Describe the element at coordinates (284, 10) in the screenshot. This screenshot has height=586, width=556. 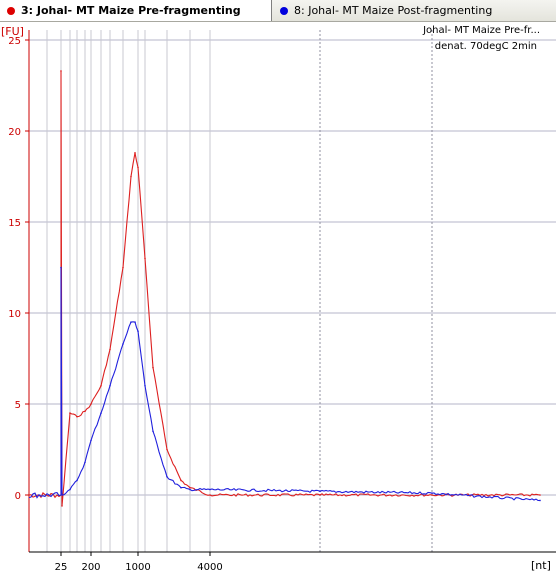
I see `sample-8-dot-icon` at that location.